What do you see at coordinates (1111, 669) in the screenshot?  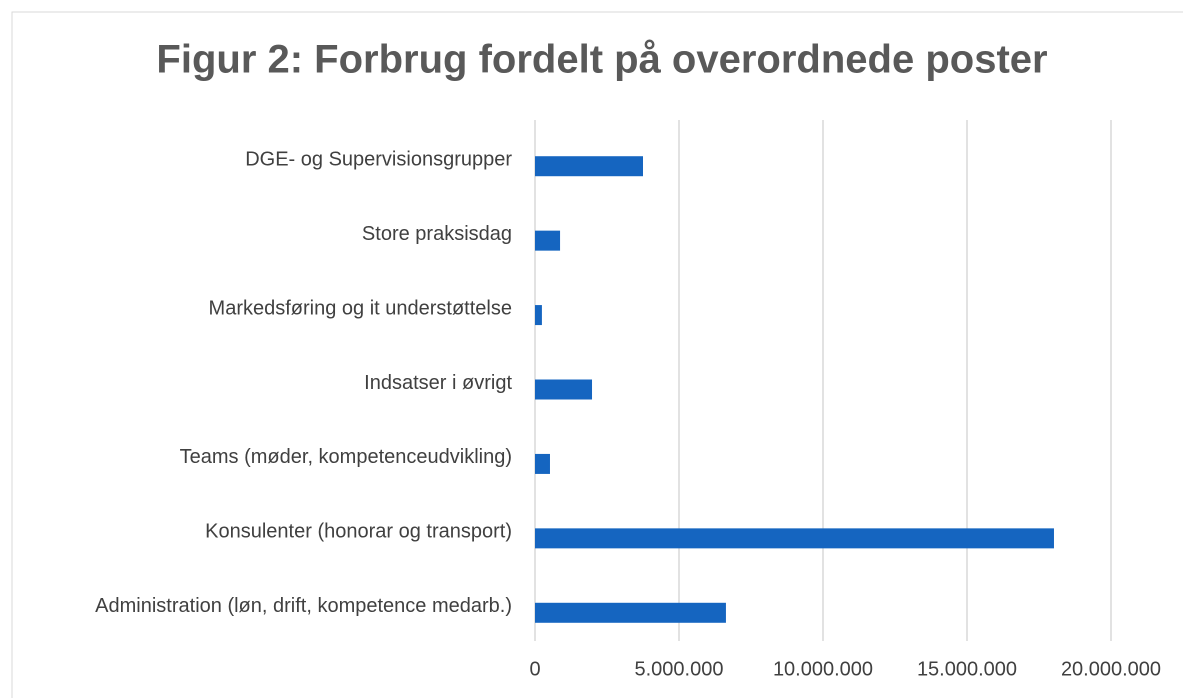 I see `x-tick-label: 20.000.000` at bounding box center [1111, 669].